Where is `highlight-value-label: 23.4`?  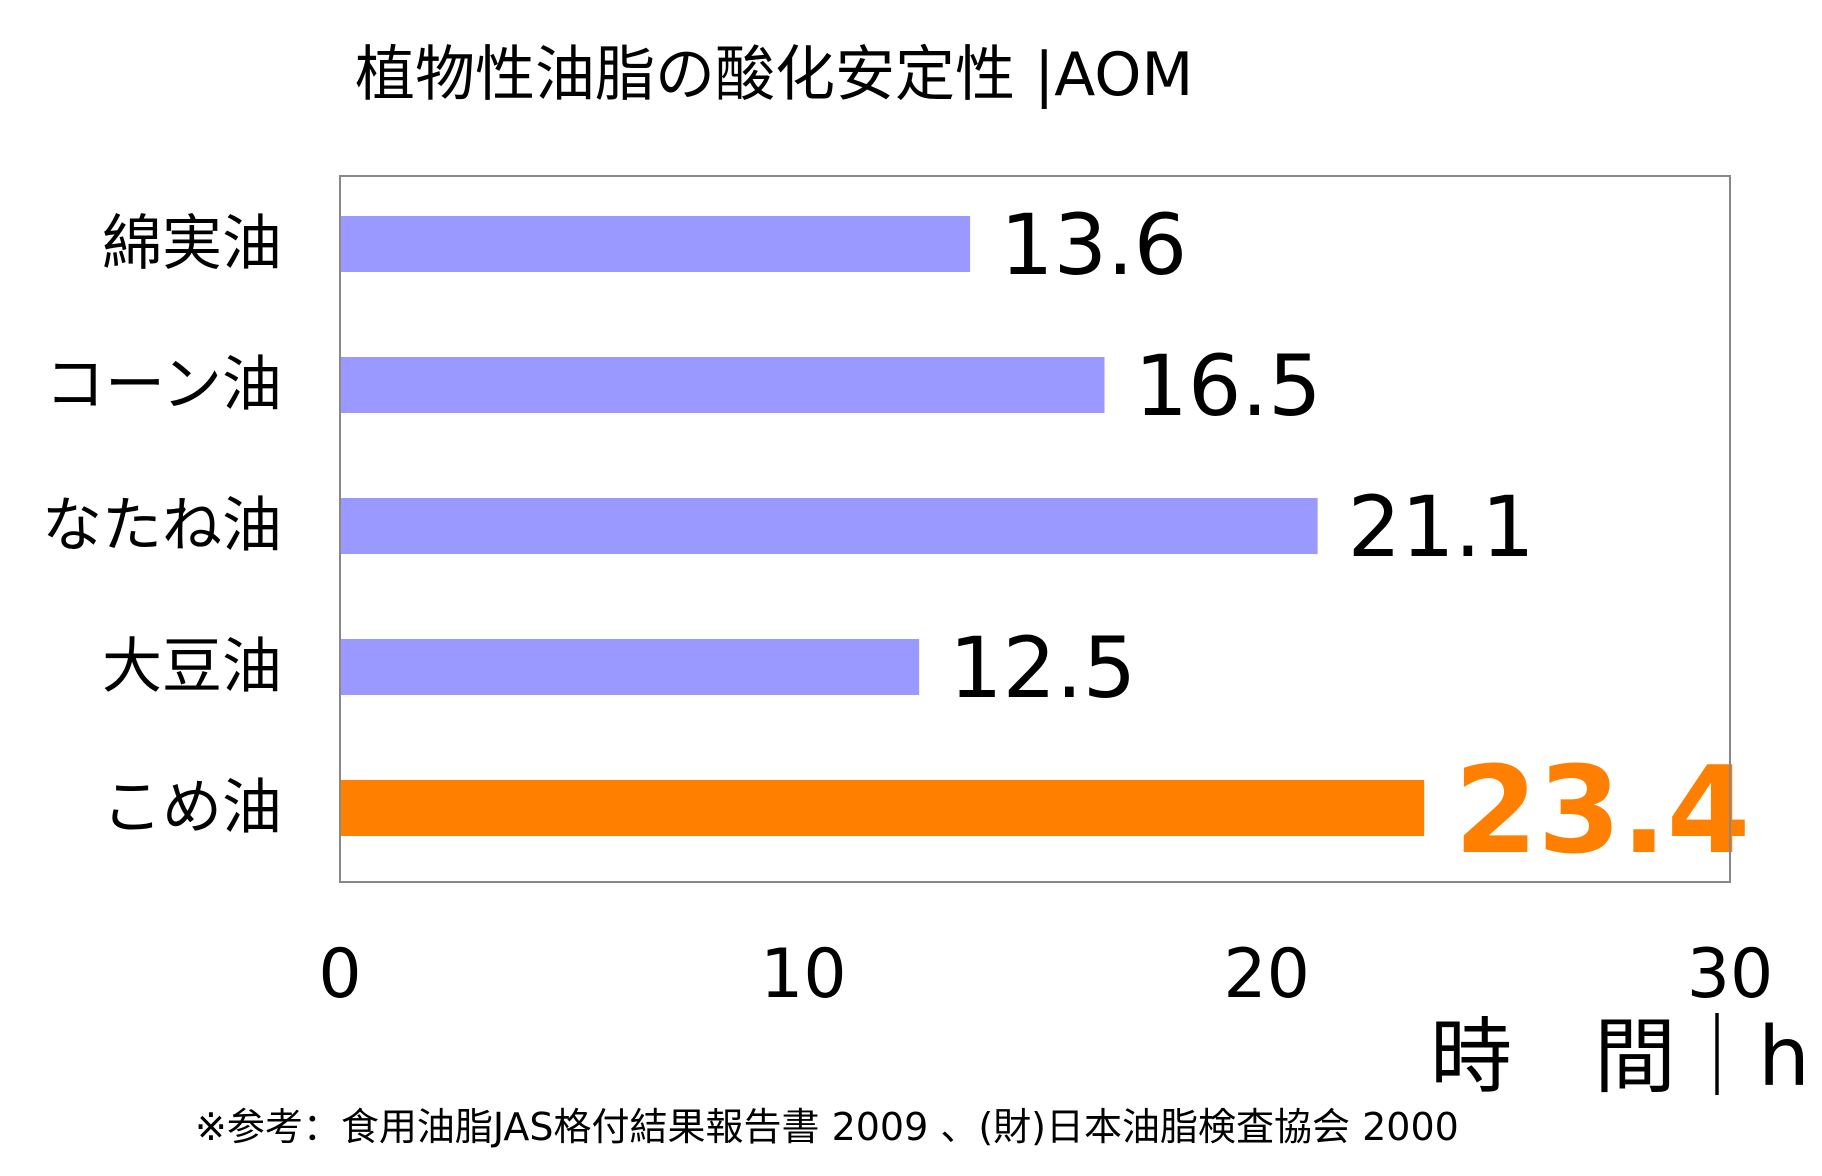
highlight-value-label: 23.4 is located at coordinates (1602, 811).